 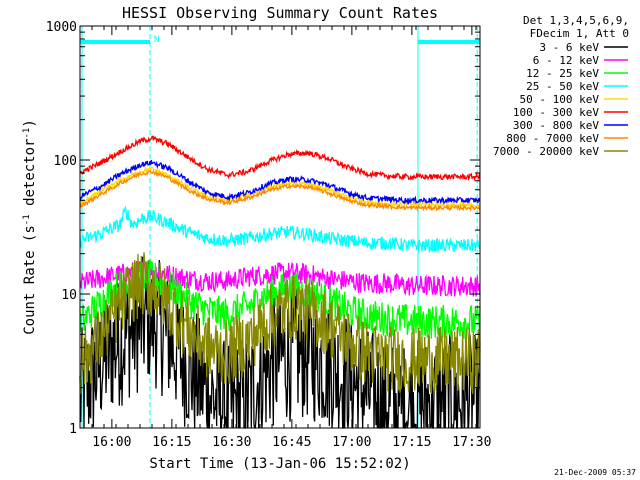 What do you see at coordinates (156, 40) in the screenshot?
I see `interval-label-2: N` at bounding box center [156, 40].